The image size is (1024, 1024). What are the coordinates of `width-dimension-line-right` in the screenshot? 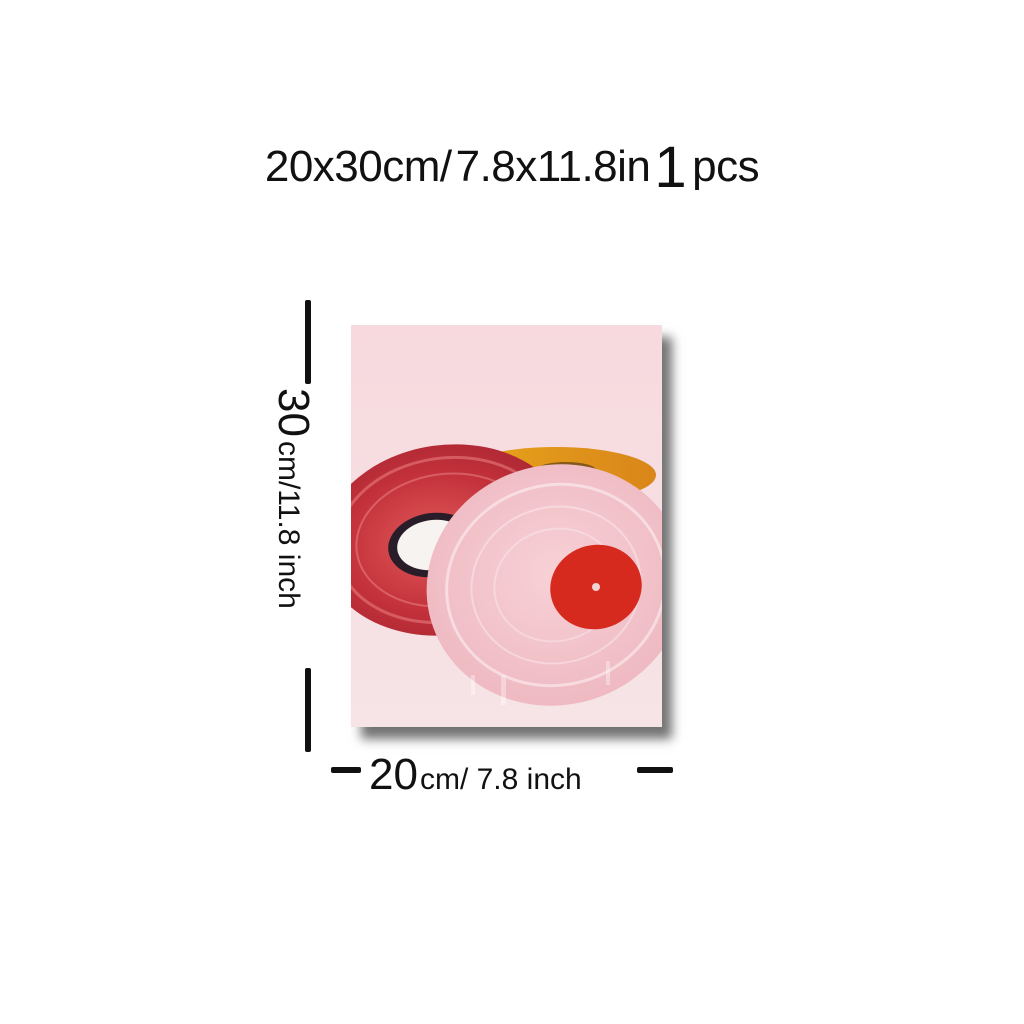 It's located at (655, 770).